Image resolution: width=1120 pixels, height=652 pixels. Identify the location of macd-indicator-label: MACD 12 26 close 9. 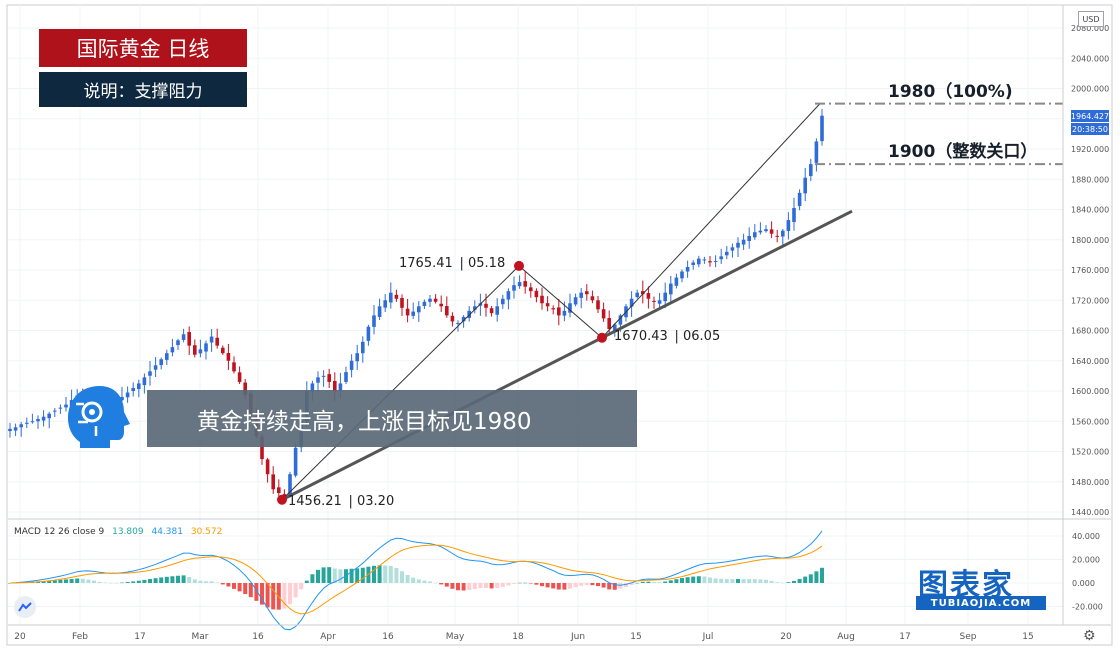
(59, 532).